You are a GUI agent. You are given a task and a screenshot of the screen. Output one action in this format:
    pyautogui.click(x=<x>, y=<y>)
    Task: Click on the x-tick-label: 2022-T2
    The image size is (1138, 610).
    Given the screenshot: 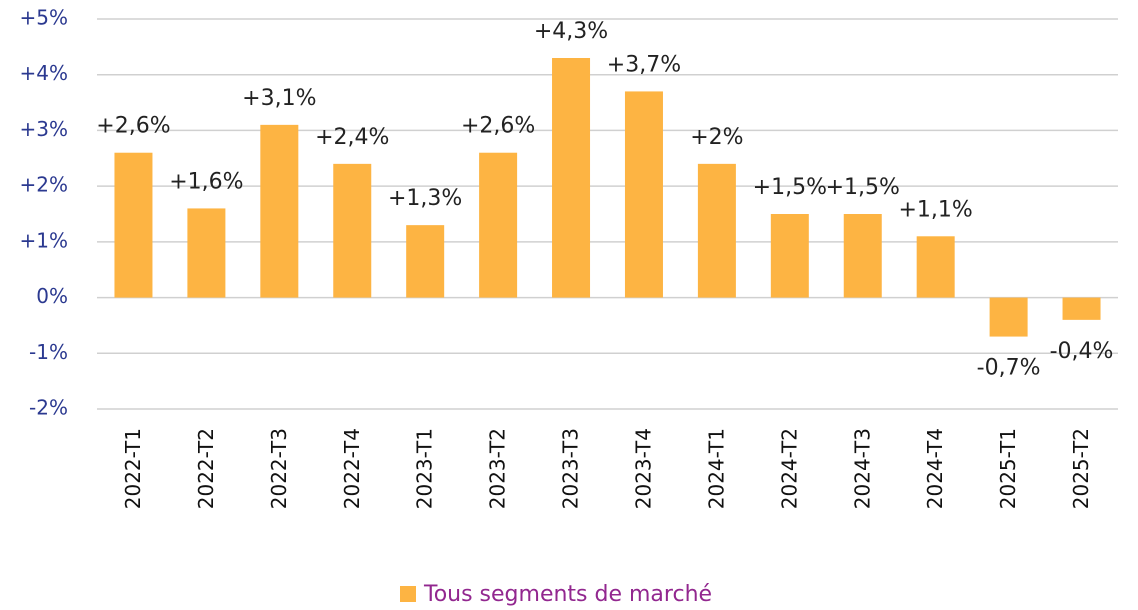 What is the action you would take?
    pyautogui.click(x=206, y=468)
    